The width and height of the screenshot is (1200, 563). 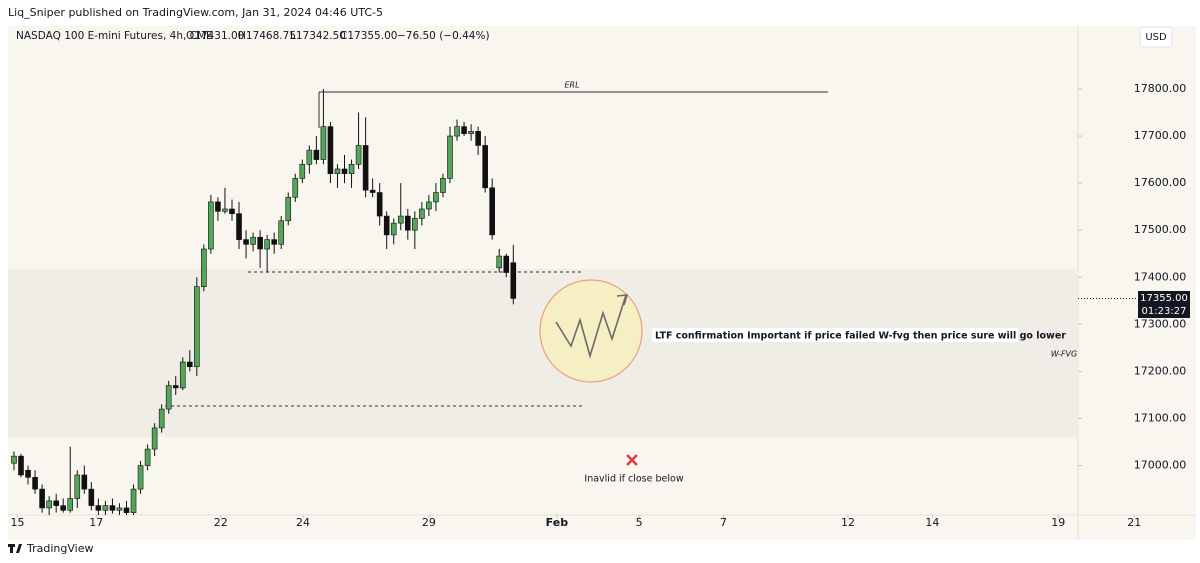 I want to click on y-tick-label: 17700.00, so click(x=1160, y=135).